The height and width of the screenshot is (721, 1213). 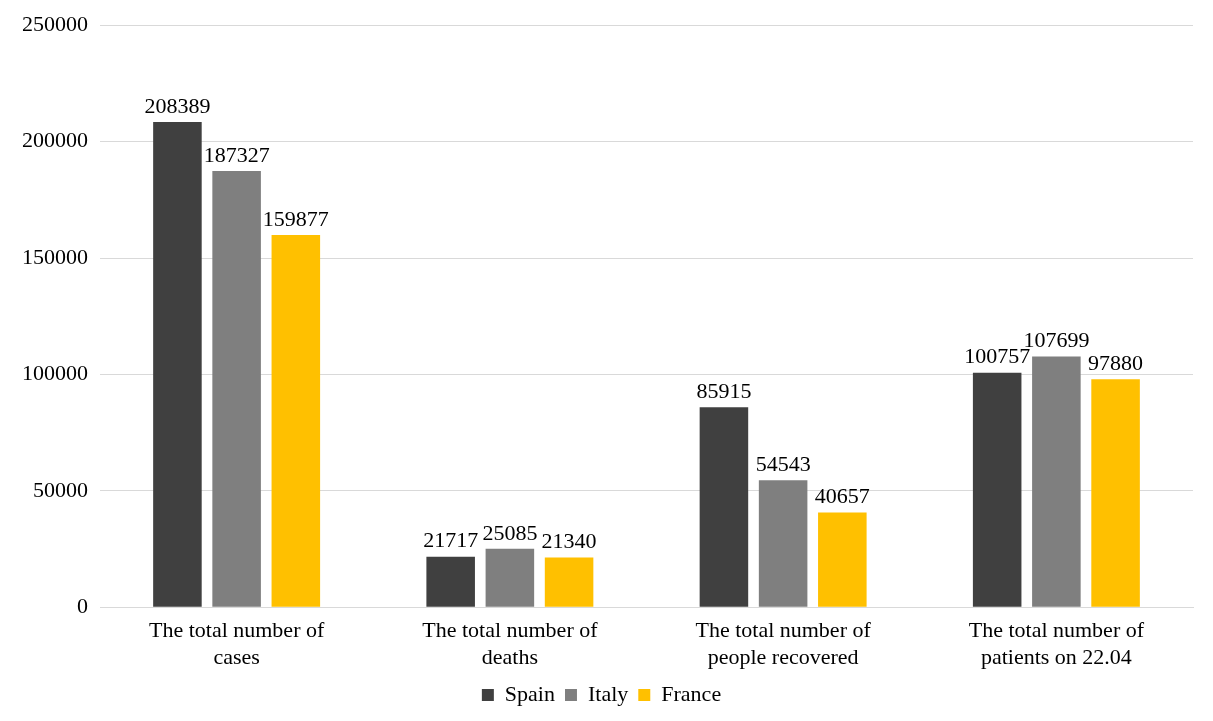 What do you see at coordinates (55, 256) in the screenshot?
I see `y-tick-label: 150000` at bounding box center [55, 256].